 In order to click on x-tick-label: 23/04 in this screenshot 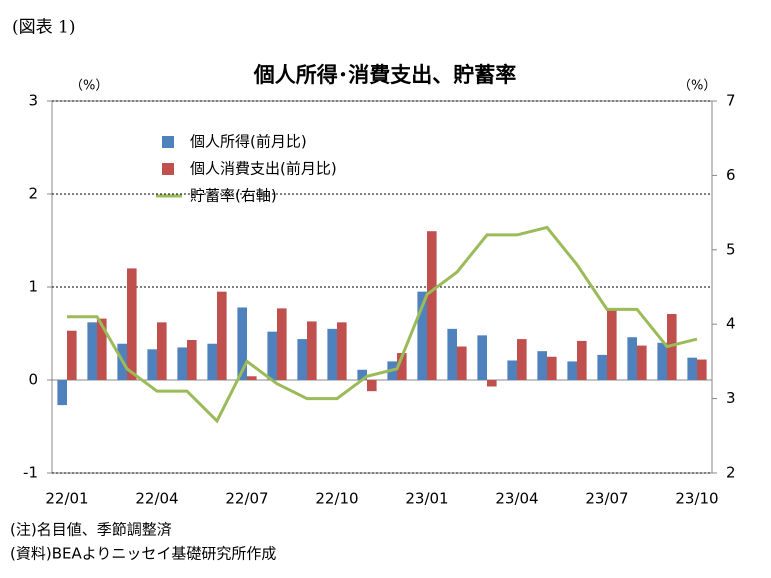, I will do `click(516, 499)`.